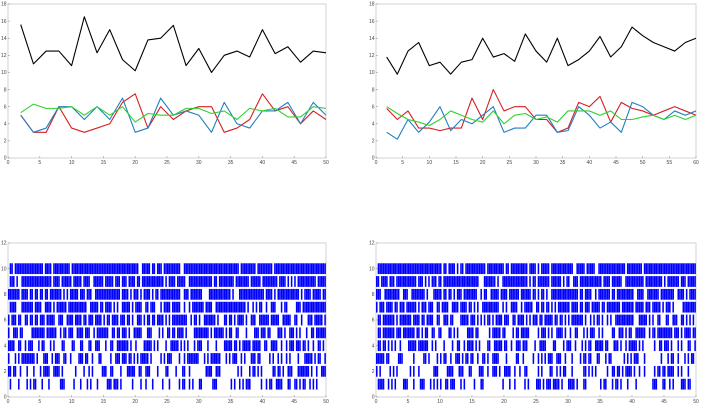 The image size is (705, 413). What do you see at coordinates (696, 163) in the screenshot?
I see `x-tick-label: 60` at bounding box center [696, 163].